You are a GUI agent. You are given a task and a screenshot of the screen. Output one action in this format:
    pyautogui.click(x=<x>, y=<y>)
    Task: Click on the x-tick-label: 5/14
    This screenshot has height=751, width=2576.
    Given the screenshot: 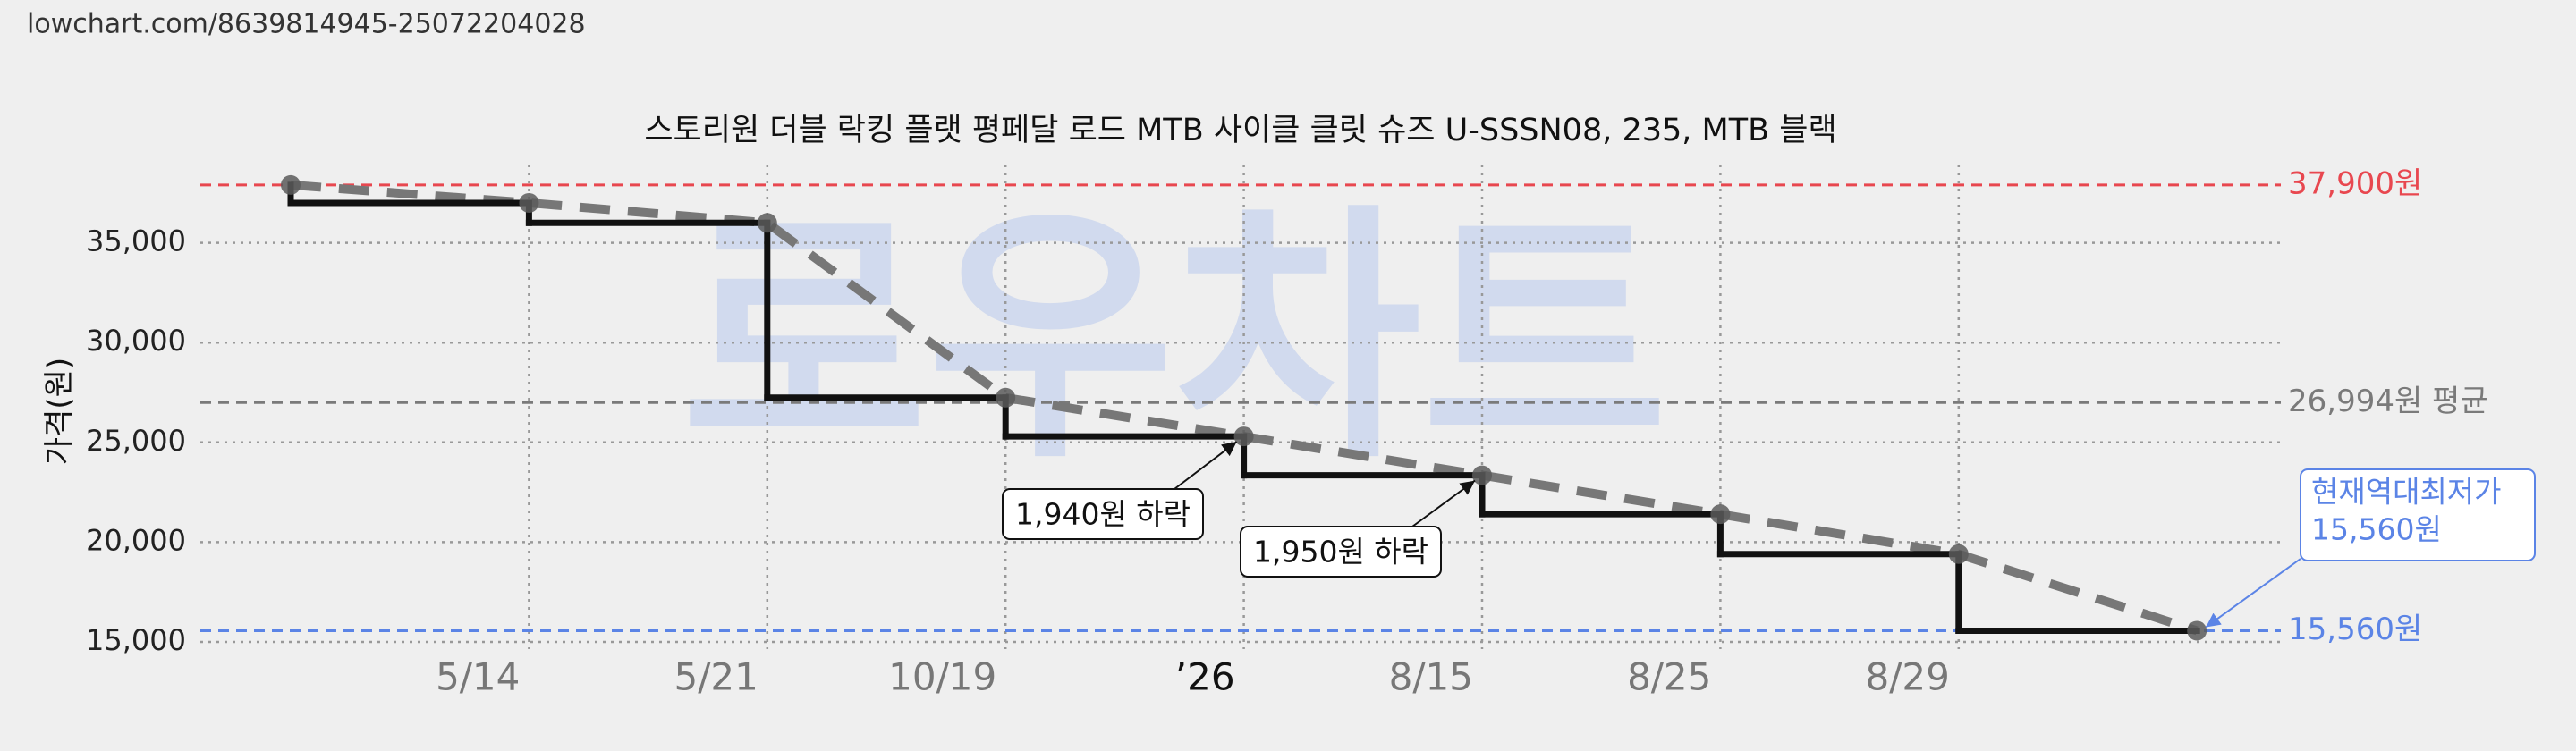 What is the action you would take?
    pyautogui.click(x=478, y=677)
    